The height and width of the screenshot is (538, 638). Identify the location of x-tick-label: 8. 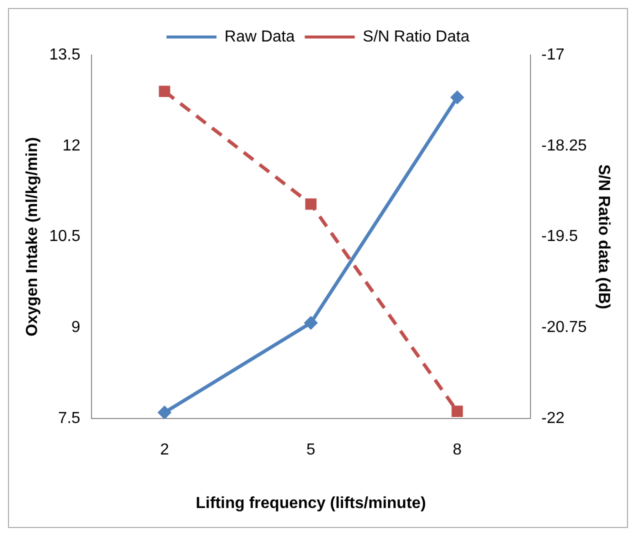
(457, 450).